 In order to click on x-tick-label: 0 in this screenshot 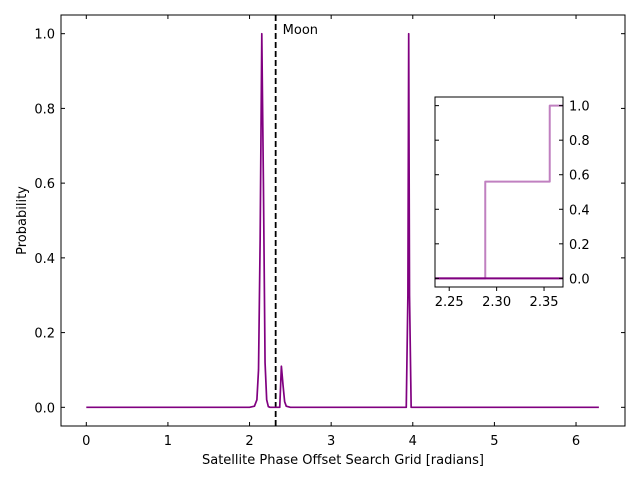, I will do `click(86, 441)`.